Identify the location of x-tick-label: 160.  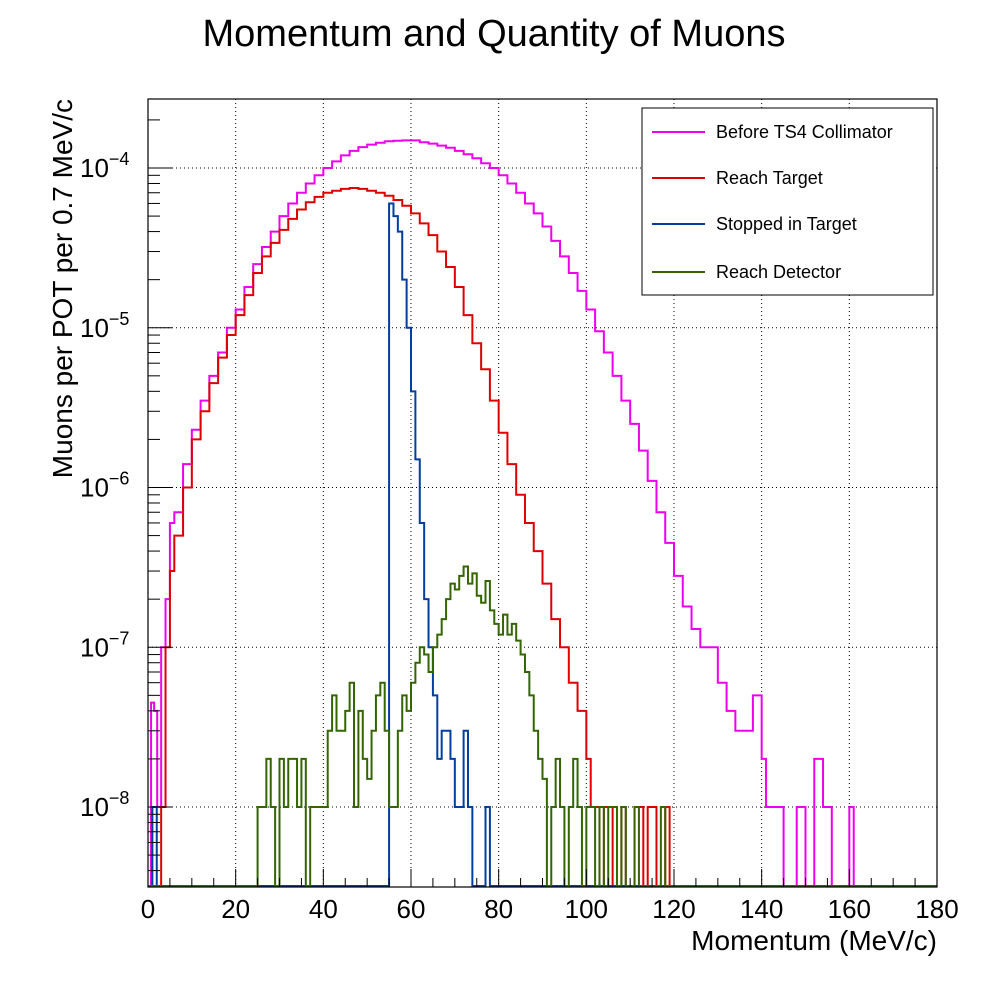
(849, 909).